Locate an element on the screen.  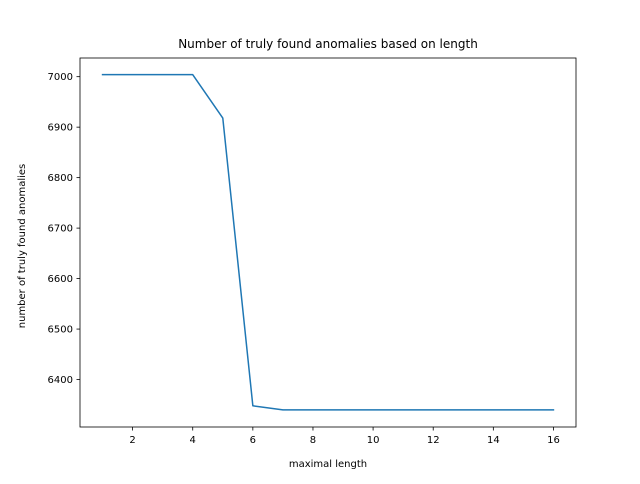
x-tick-label: 2 is located at coordinates (132, 440).